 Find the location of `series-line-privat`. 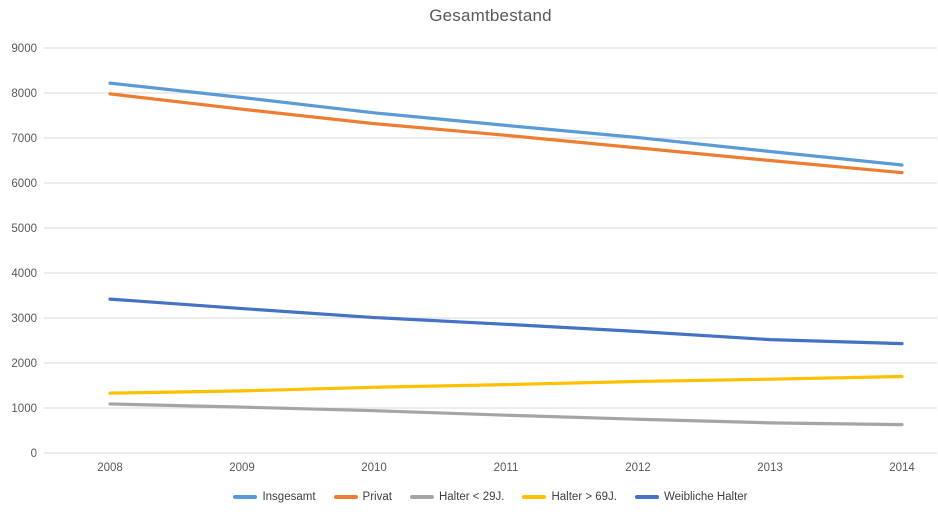

series-line-privat is located at coordinates (506, 133).